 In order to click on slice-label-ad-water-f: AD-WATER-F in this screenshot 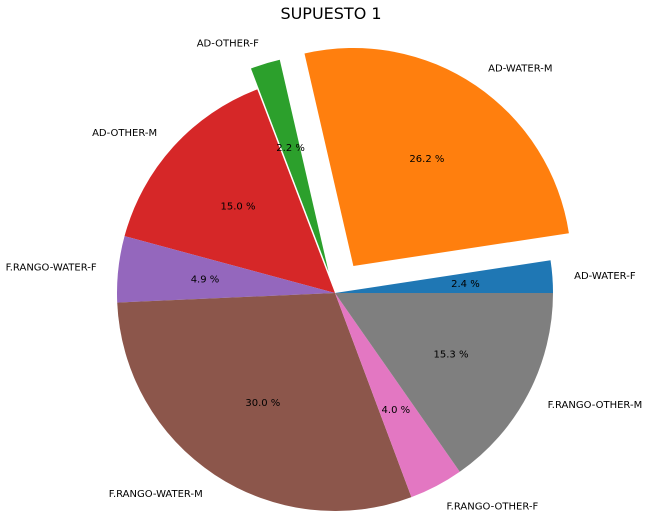, I will do `click(605, 276)`.